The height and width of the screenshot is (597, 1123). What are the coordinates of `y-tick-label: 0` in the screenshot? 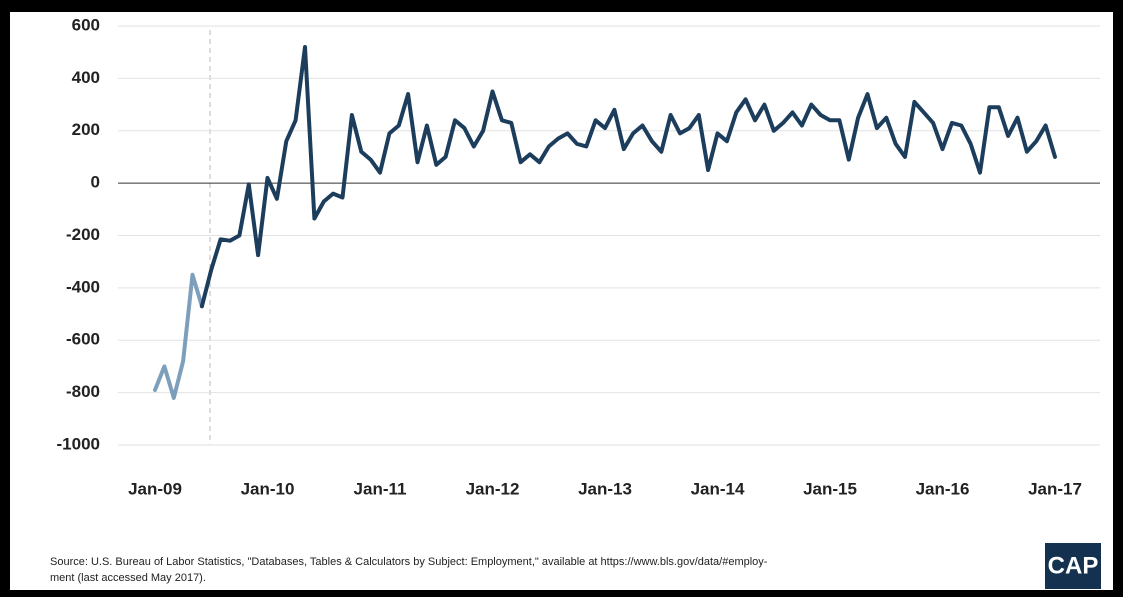 It's located at (95, 182).